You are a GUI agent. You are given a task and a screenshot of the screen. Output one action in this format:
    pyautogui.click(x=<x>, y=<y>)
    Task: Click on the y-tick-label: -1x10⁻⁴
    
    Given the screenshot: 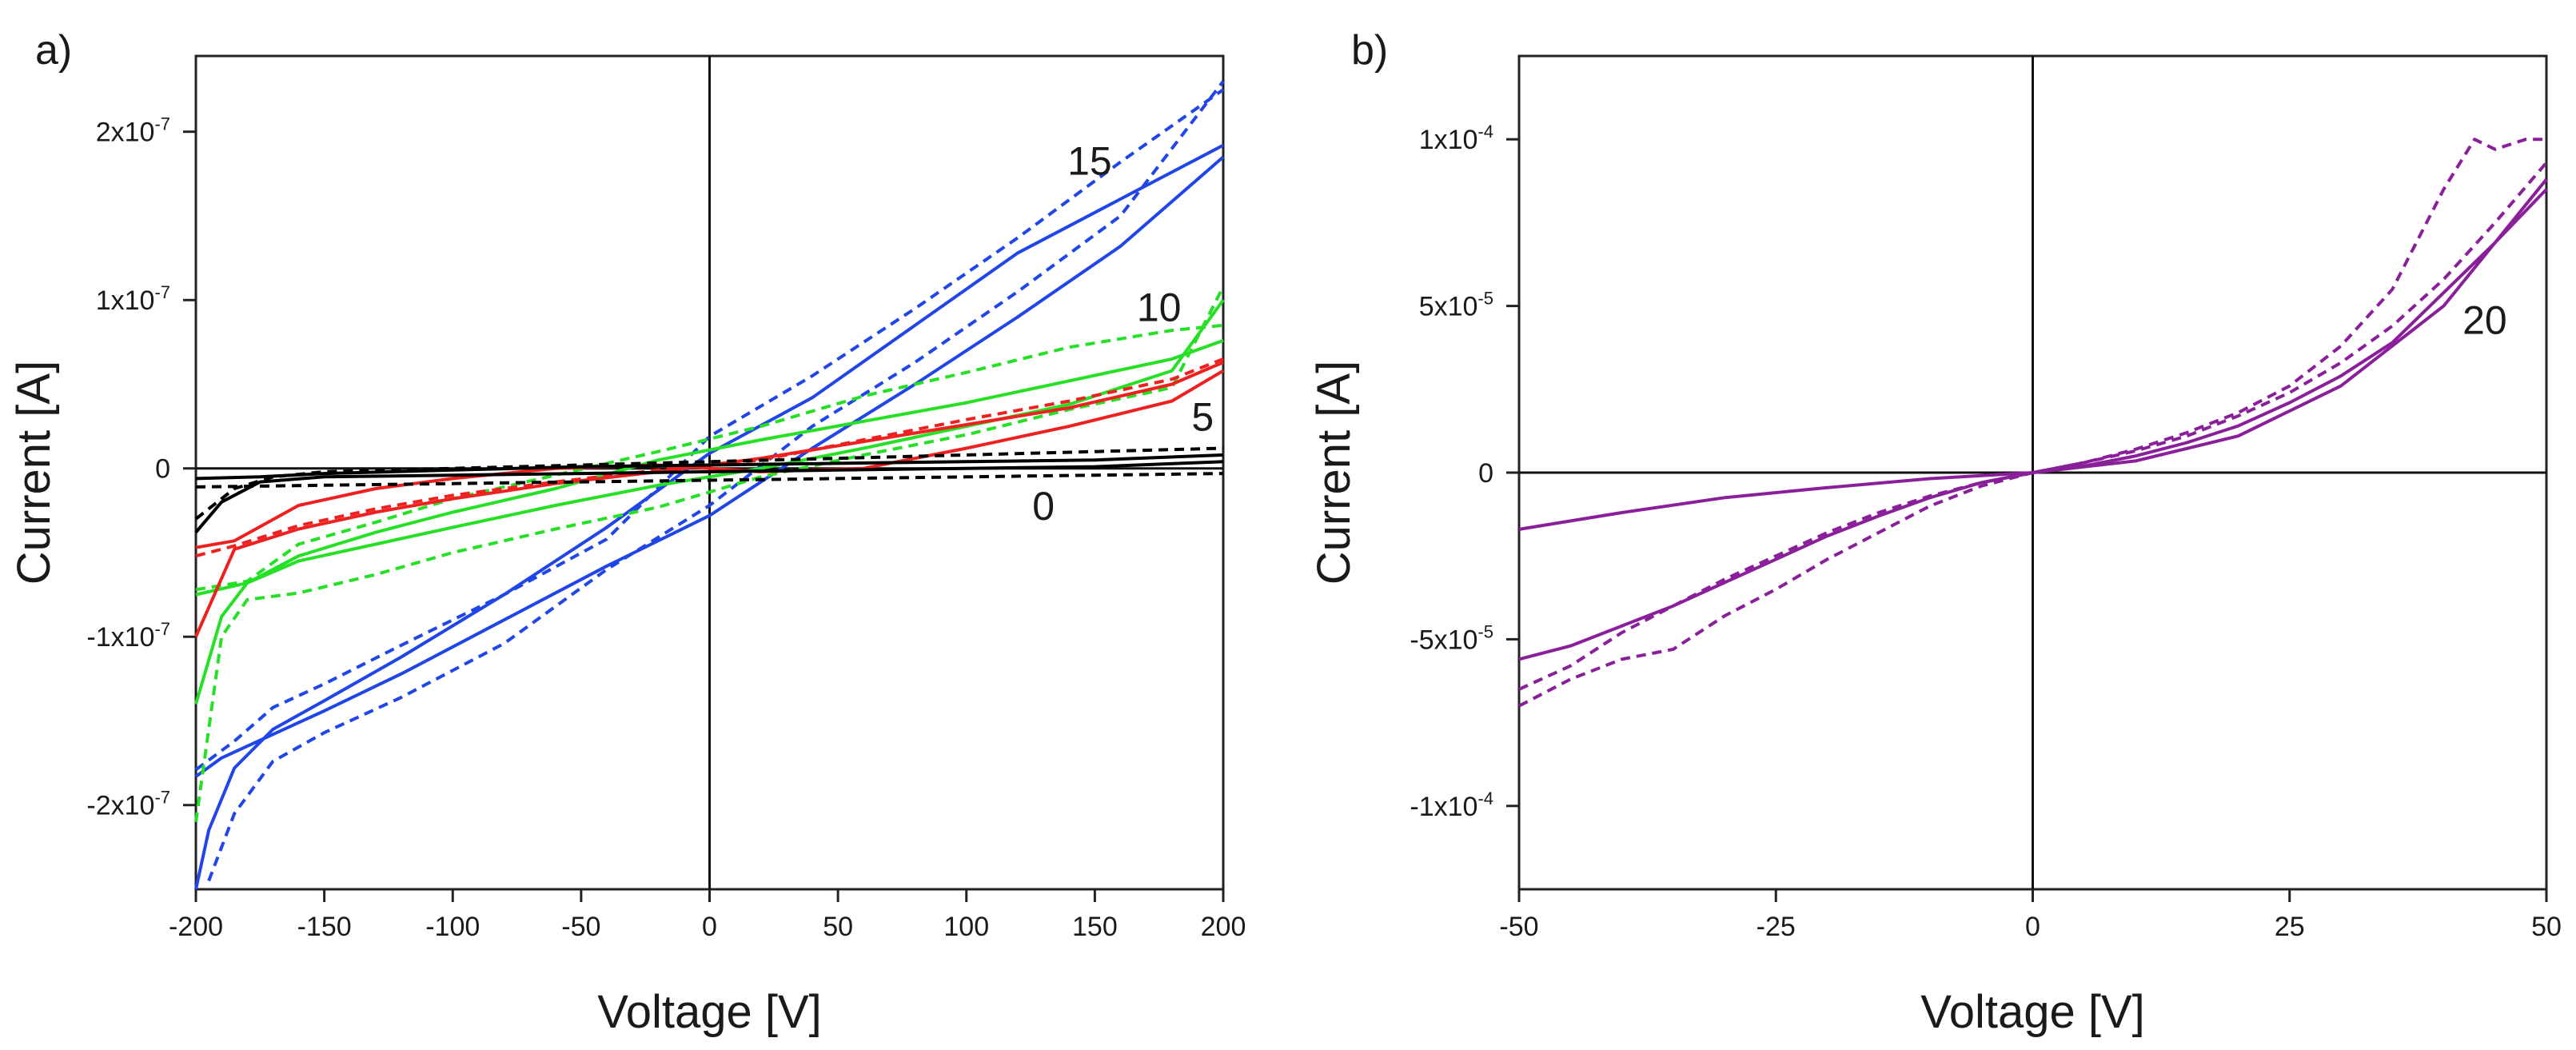 What is the action you would take?
    pyautogui.click(x=1451, y=805)
    